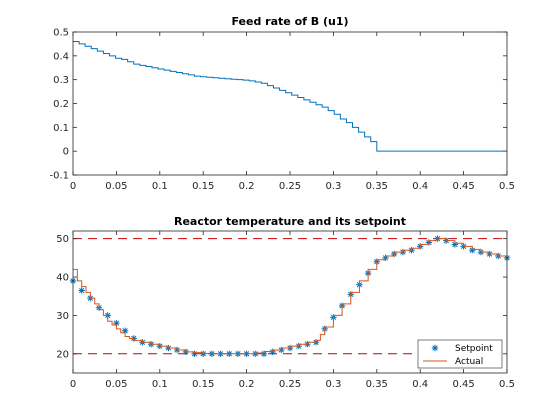 The height and width of the screenshot is (420, 560). I want to click on y-tick-label: 0.2, so click(61, 104).